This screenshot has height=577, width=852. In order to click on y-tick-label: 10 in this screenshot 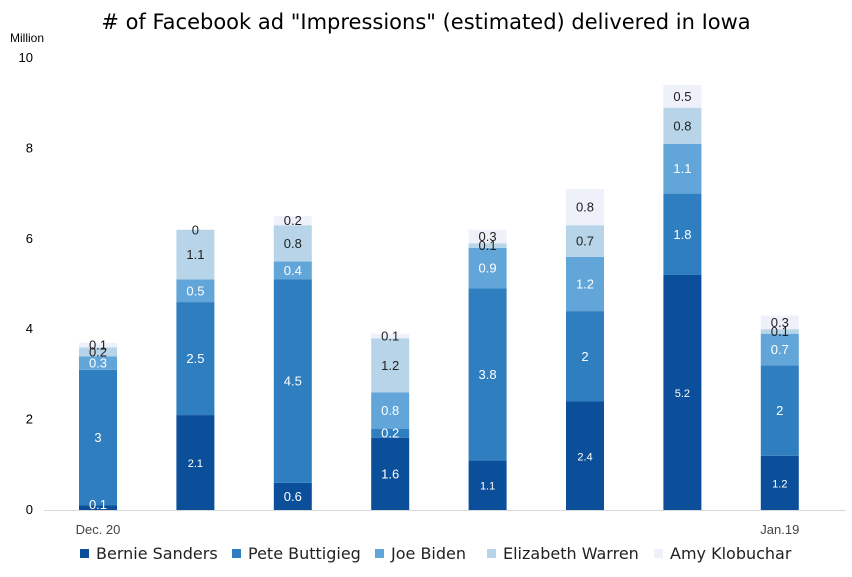, I will do `click(26, 57)`.